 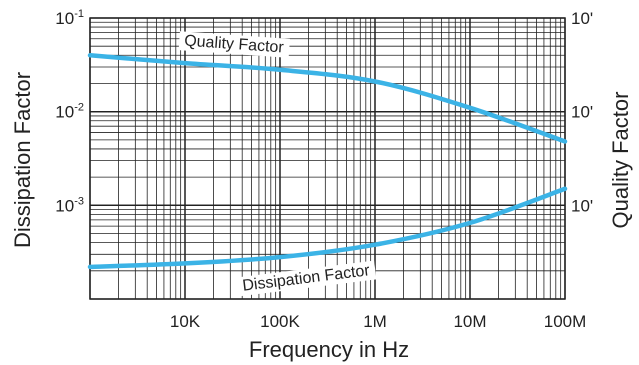 I want to click on dissipation-factor-label-background, so click(x=306, y=278).